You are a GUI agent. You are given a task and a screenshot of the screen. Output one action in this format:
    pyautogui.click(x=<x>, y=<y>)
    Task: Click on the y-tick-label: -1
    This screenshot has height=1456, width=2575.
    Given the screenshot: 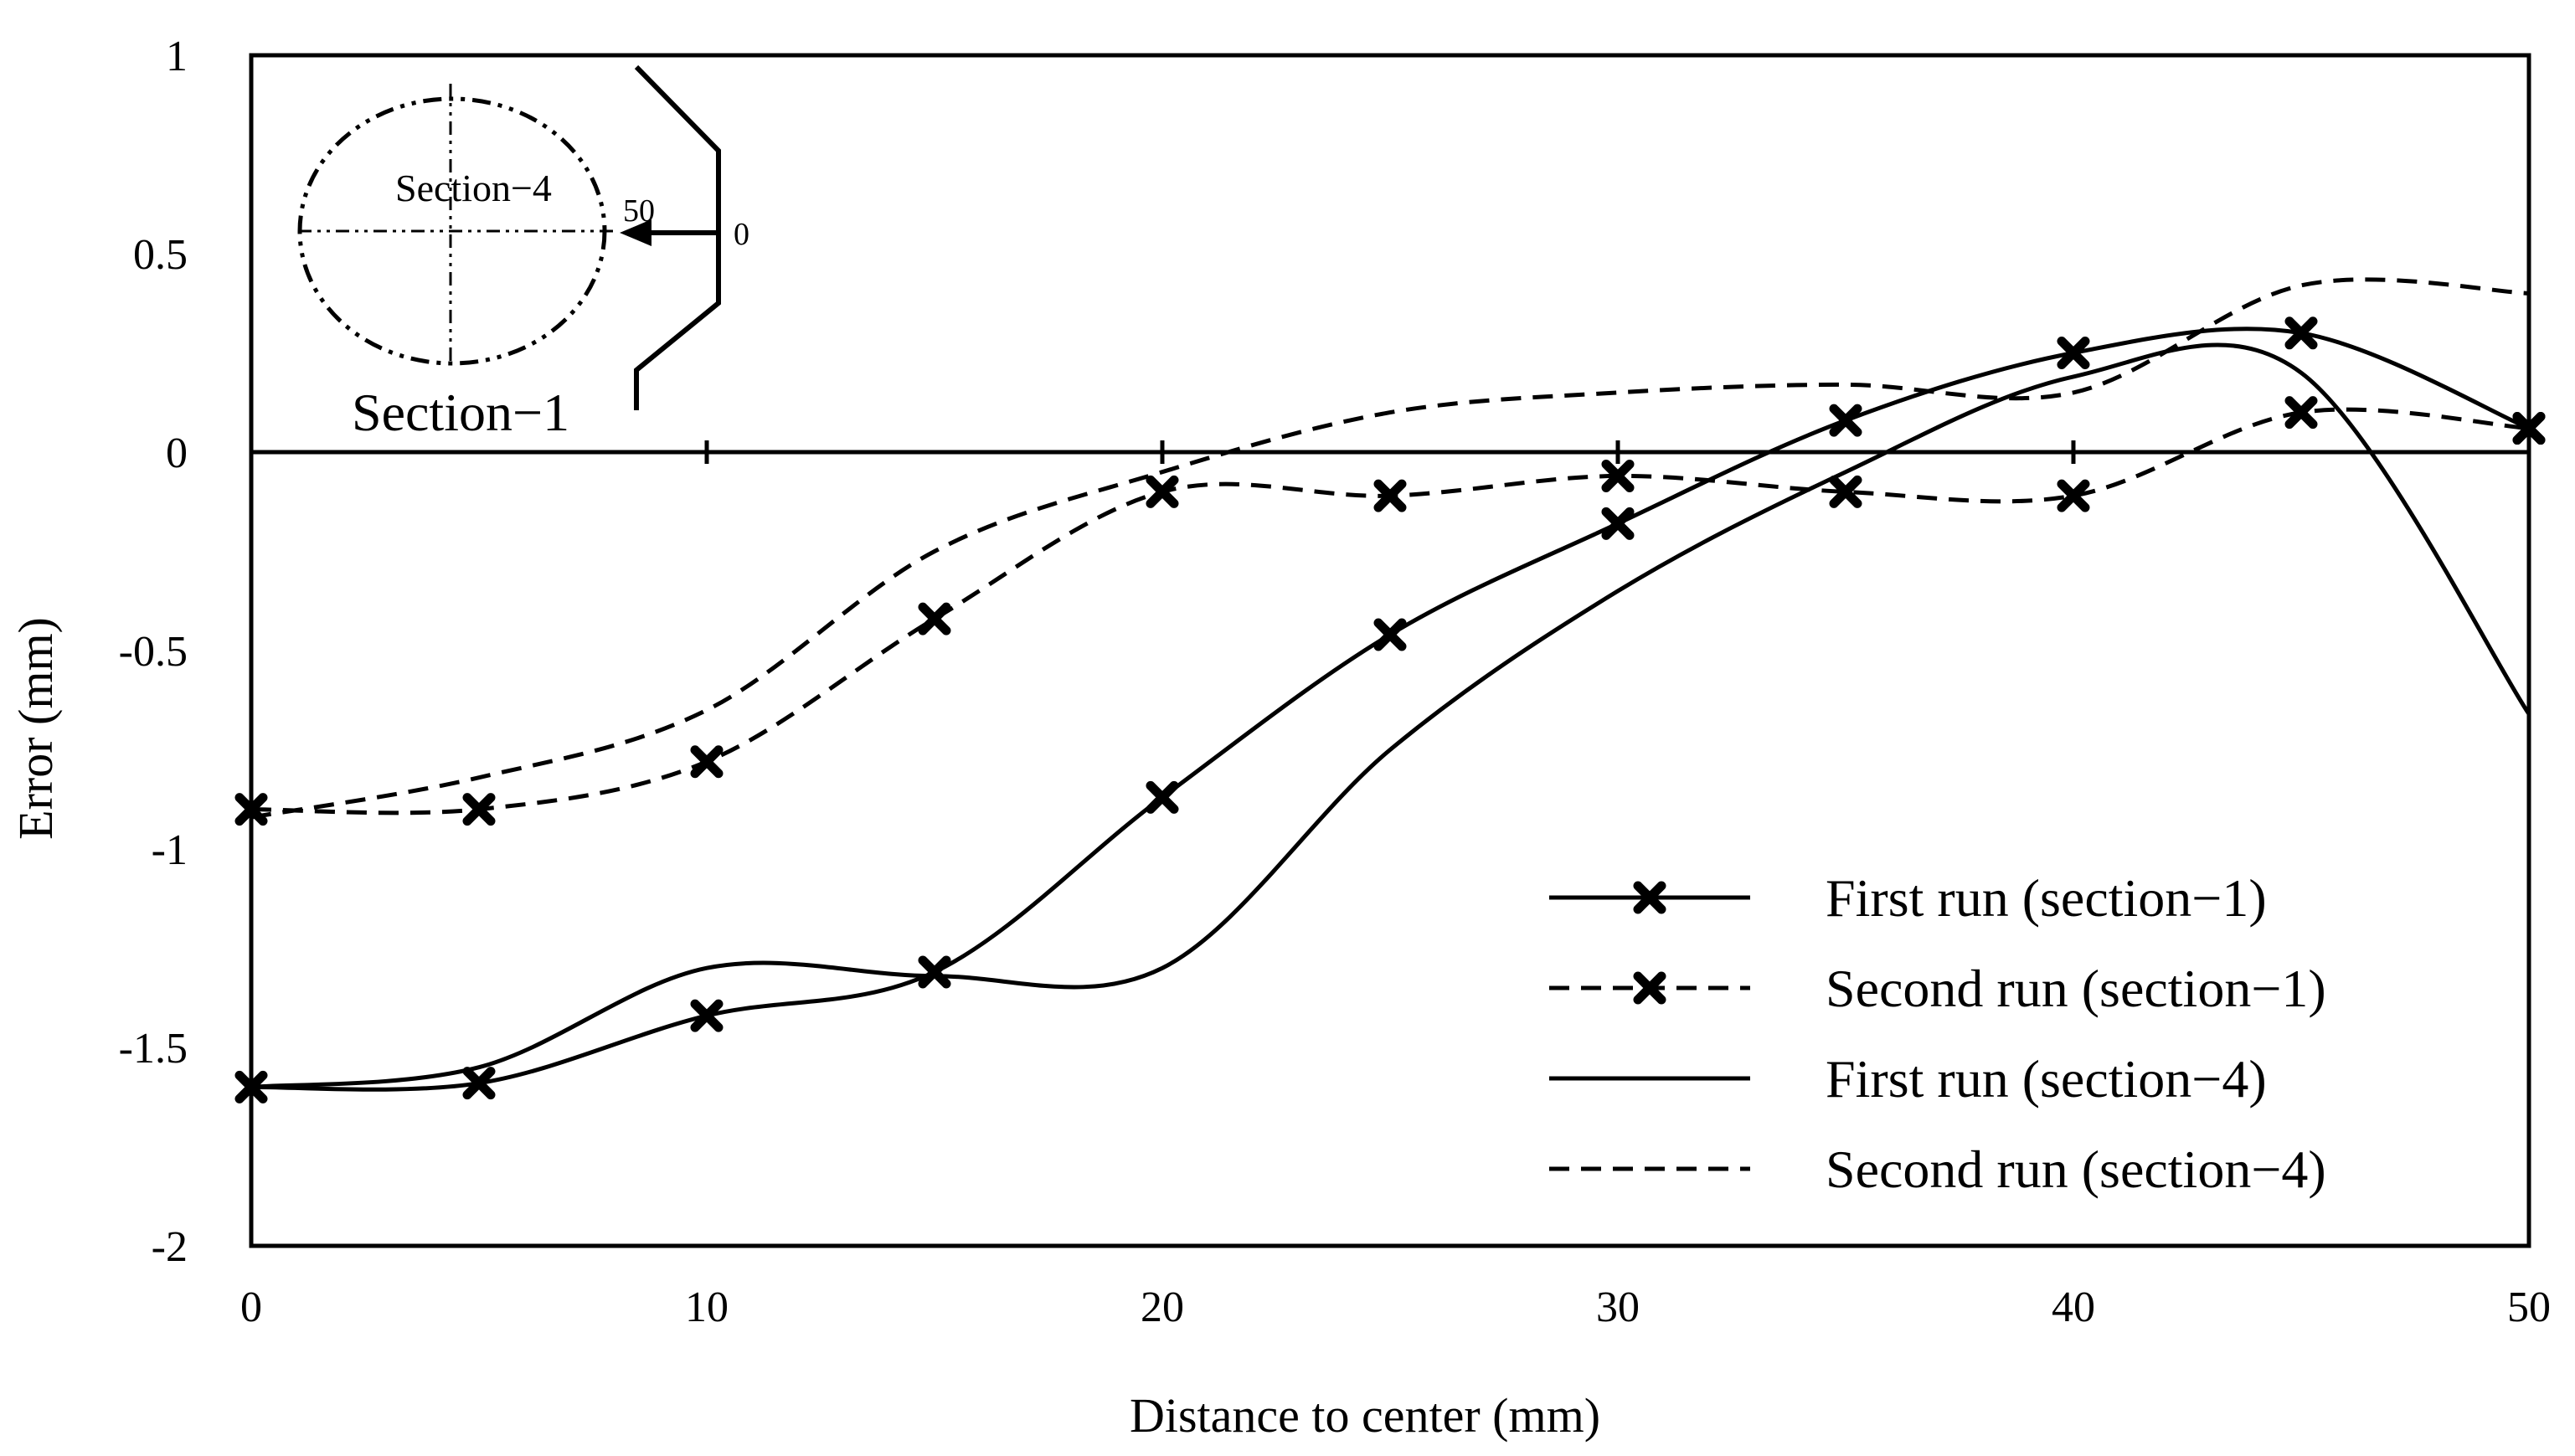 What is the action you would take?
    pyautogui.click(x=170, y=850)
    